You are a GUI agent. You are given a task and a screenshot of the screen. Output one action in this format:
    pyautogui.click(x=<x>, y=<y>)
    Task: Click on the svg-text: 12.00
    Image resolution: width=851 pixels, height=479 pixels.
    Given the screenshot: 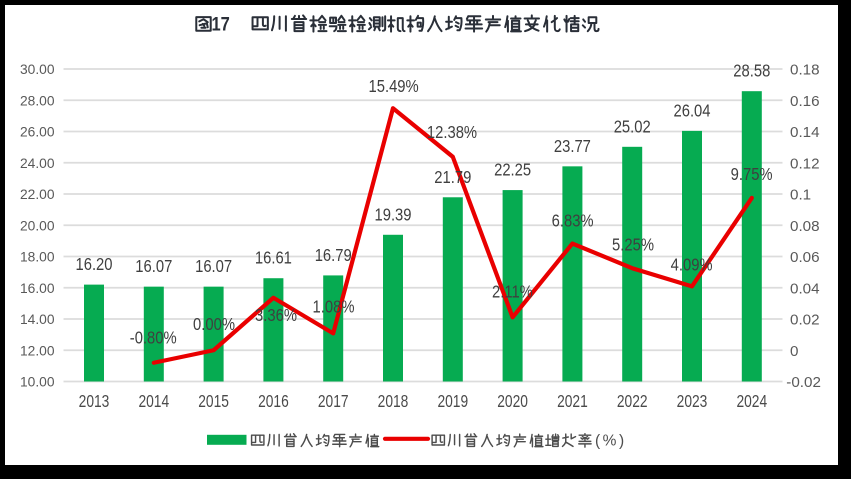 What is the action you would take?
    pyautogui.click(x=37, y=350)
    